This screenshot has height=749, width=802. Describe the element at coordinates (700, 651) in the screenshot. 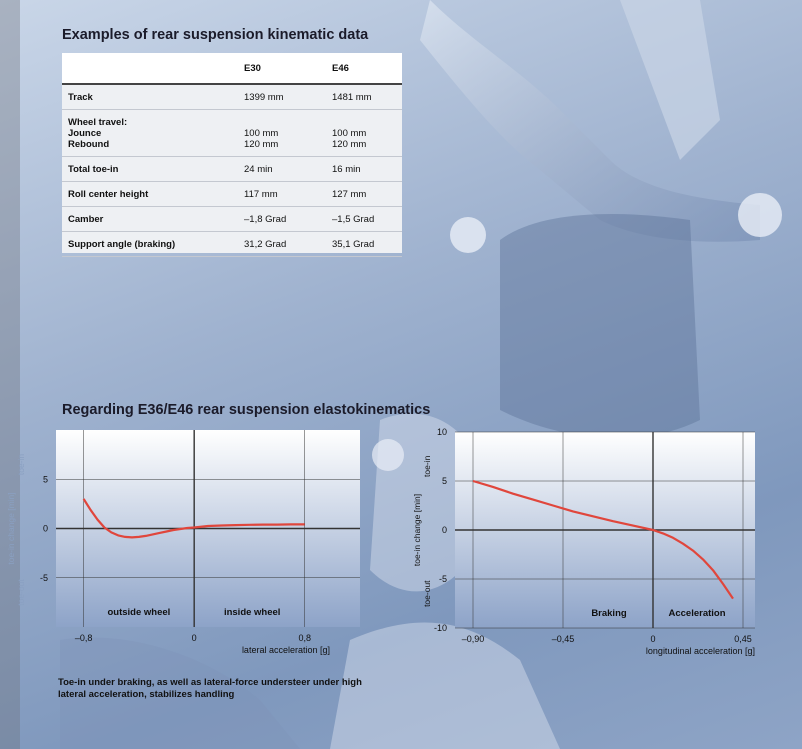

I see `x-axis-label: longitudinal acceleration [g]` at that location.